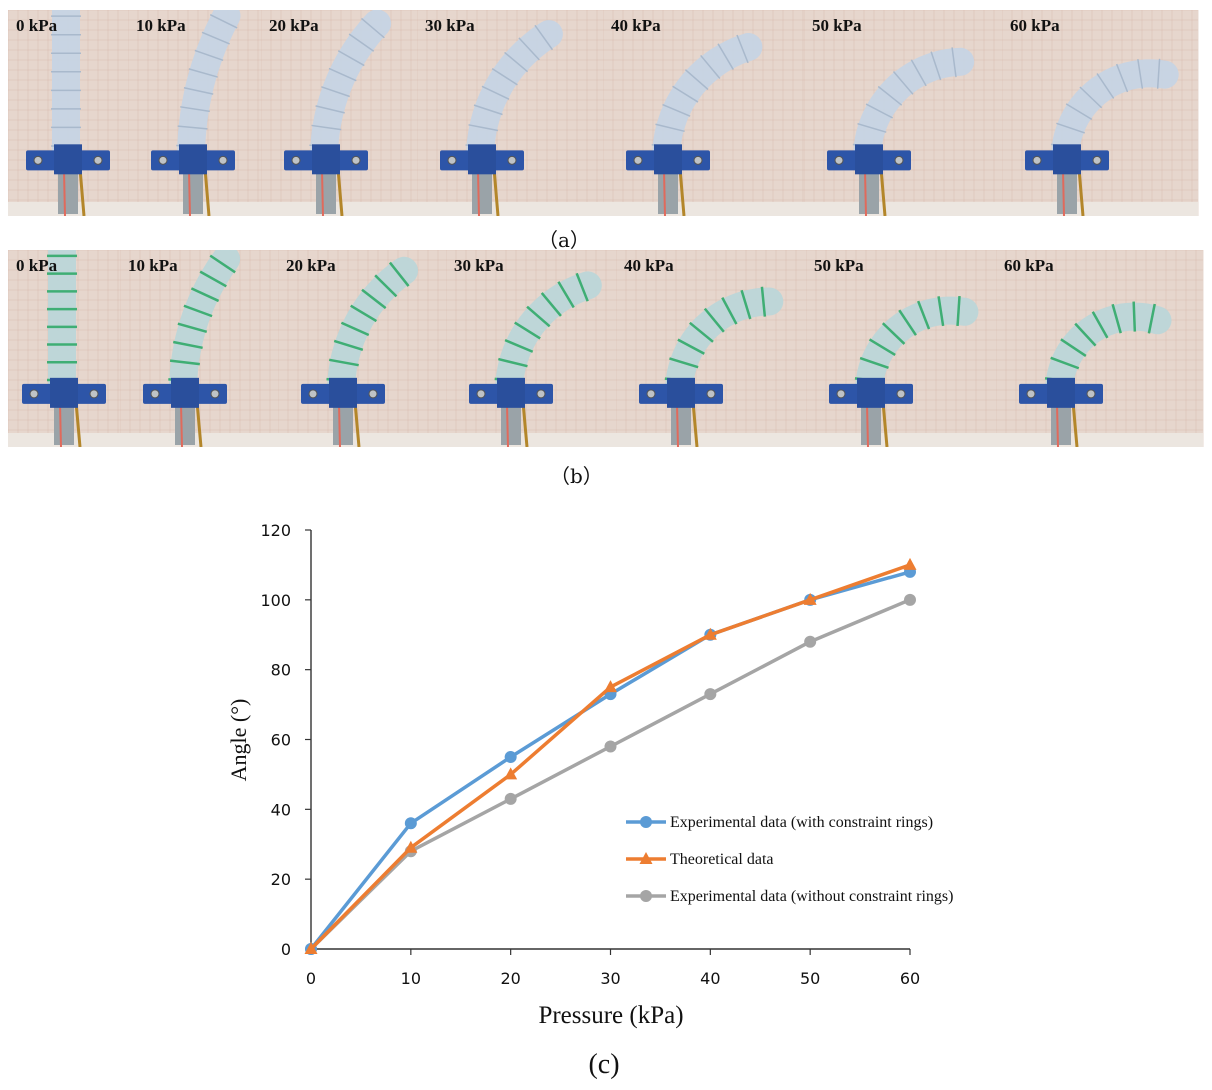 Image resolution: width=1212 pixels, height=1090 pixels. I want to click on photo-panel: 60 kPa, so click(1100, 113).